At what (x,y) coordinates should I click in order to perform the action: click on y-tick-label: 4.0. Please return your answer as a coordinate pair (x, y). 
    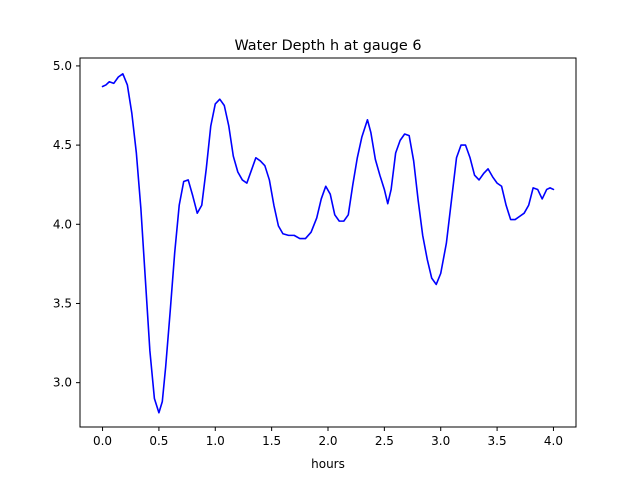
    Looking at the image, I should click on (62, 224).